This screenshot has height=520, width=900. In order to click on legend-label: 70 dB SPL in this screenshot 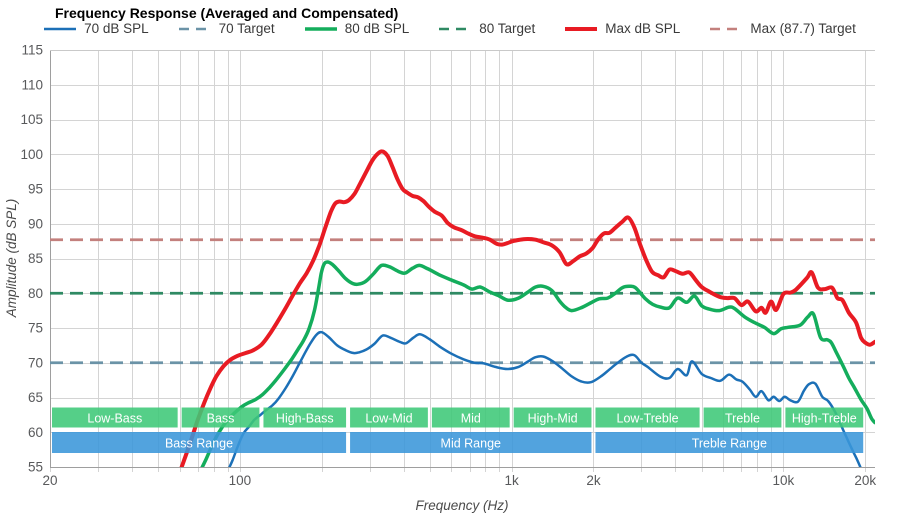, I will do `click(116, 28)`.